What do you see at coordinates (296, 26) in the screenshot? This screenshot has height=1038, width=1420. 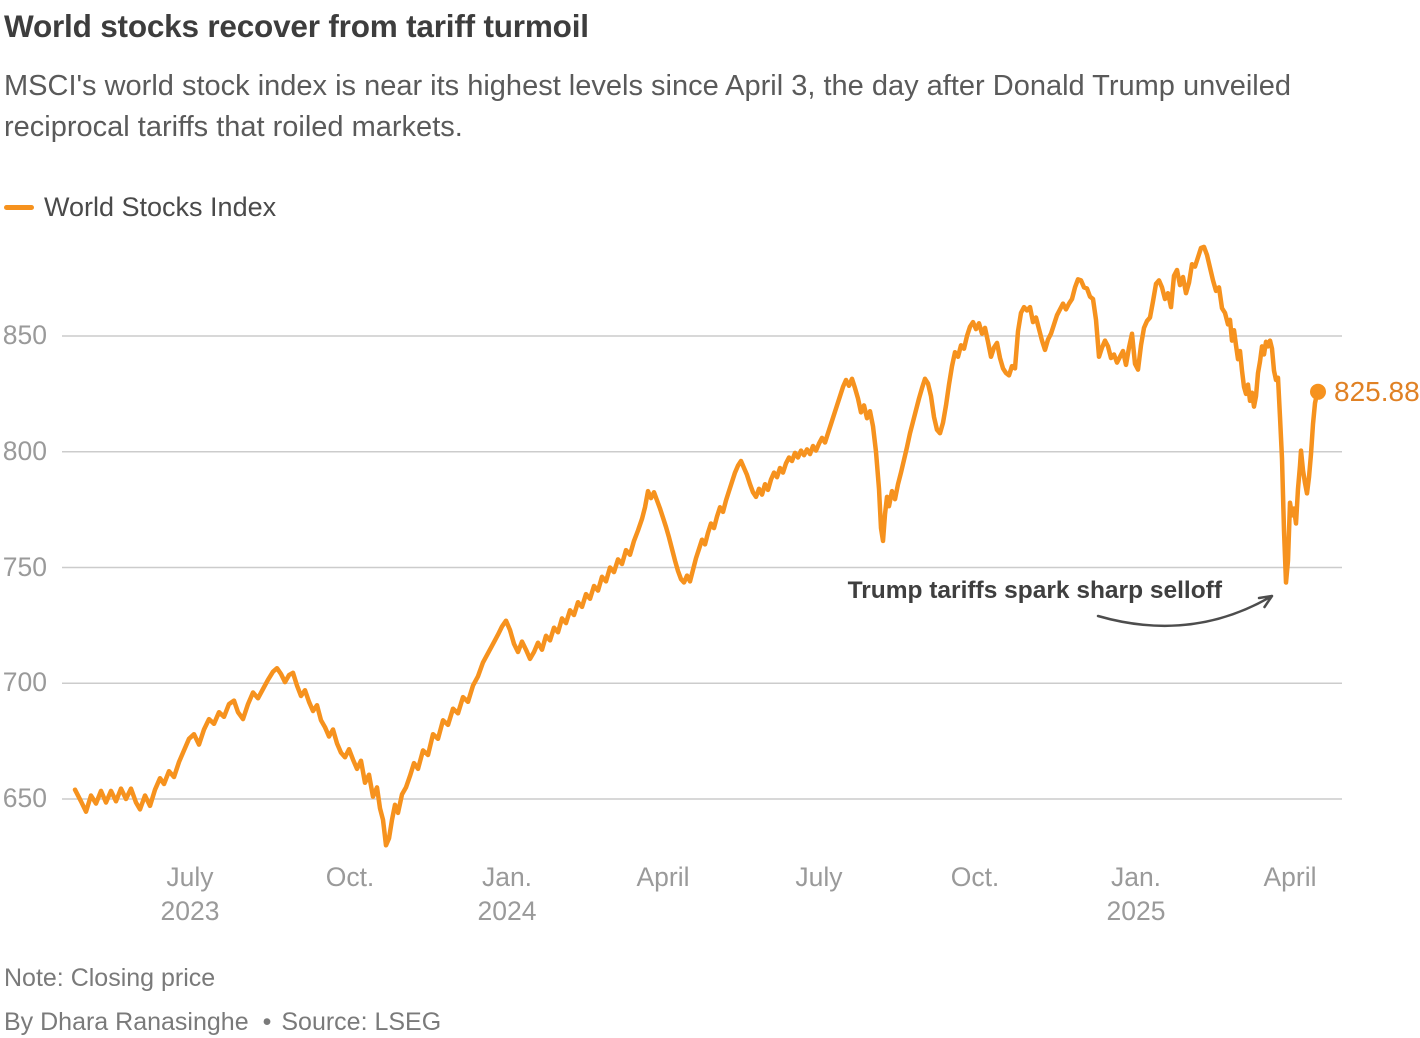 I see `chart-title: World stocks recover from tariff turmoil` at bounding box center [296, 26].